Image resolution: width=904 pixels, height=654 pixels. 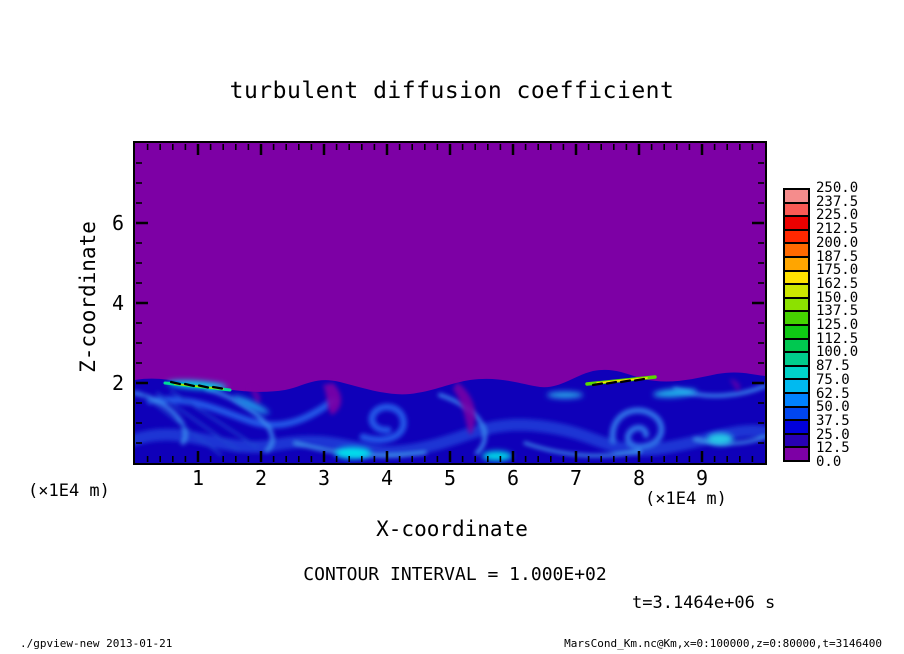 I want to click on x-axis-units: (×1E4 m), so click(x=686, y=499).